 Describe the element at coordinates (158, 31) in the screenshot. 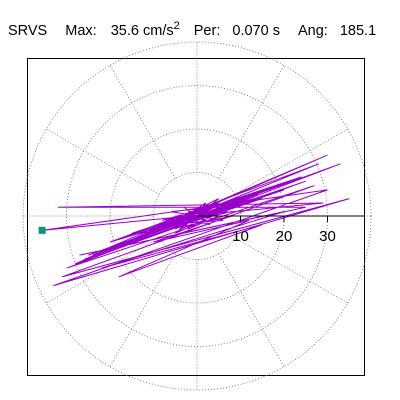

I see `max-unit-base: cm/s` at that location.